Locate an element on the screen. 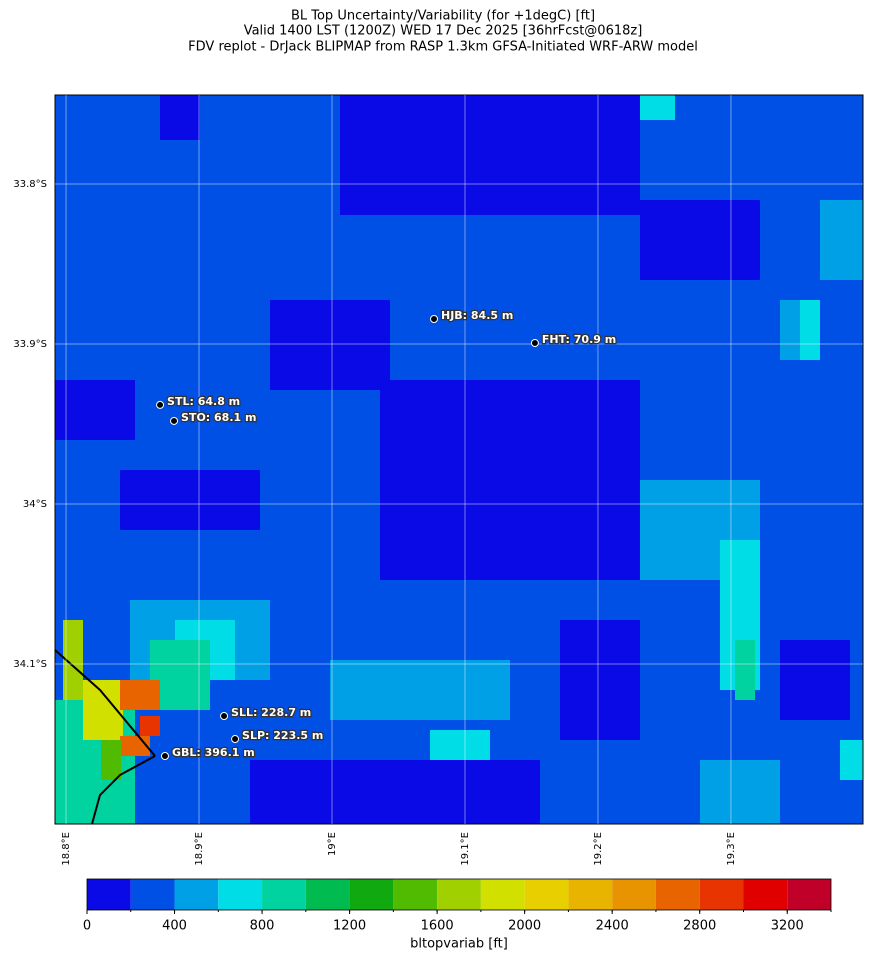  x-tick-label: 19°E is located at coordinates (332, 844).